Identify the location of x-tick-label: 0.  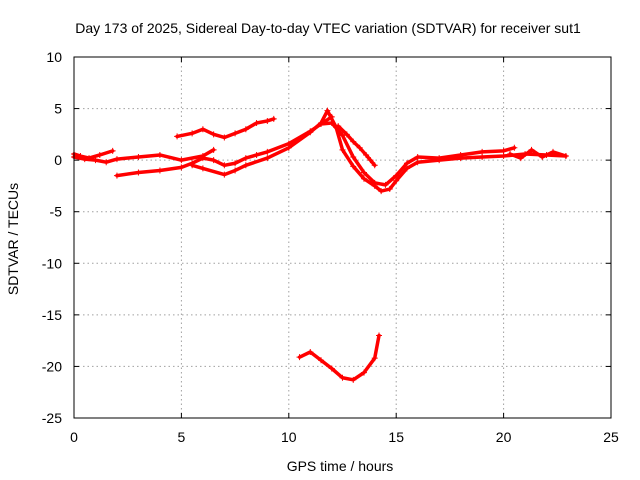
(74, 437).